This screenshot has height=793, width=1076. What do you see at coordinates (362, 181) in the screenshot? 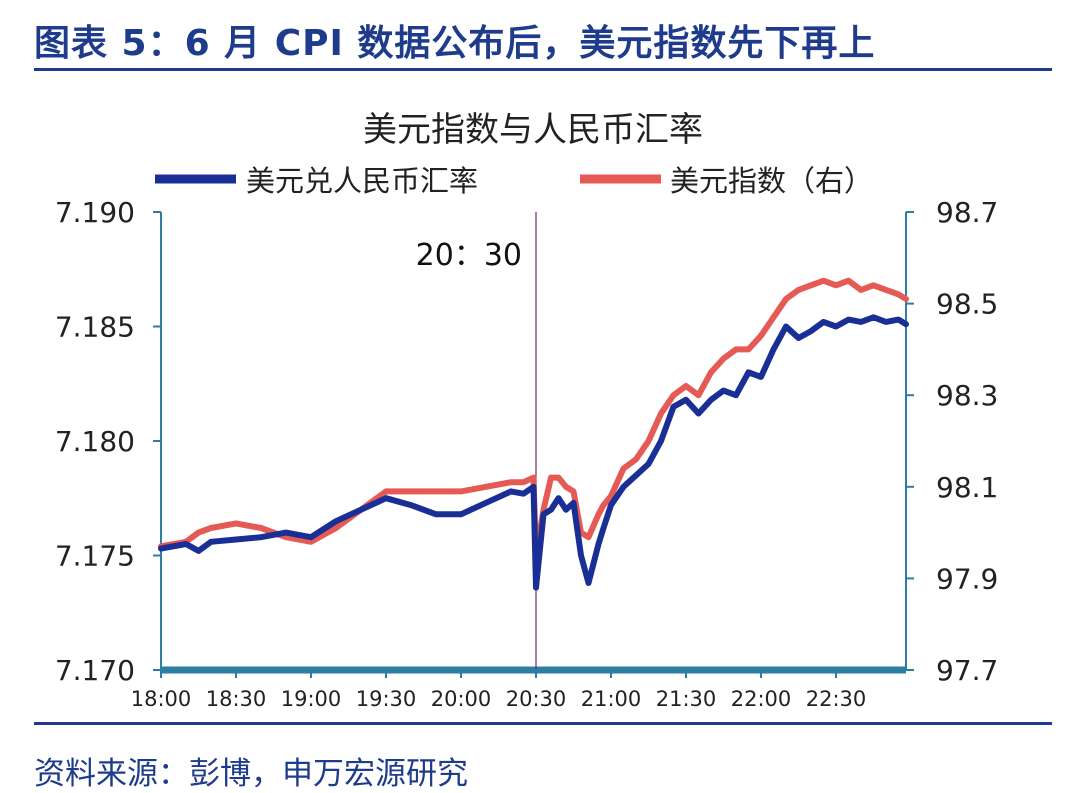
I see `legend-label-usdcny: 美元兑人民币汇率` at bounding box center [362, 181].